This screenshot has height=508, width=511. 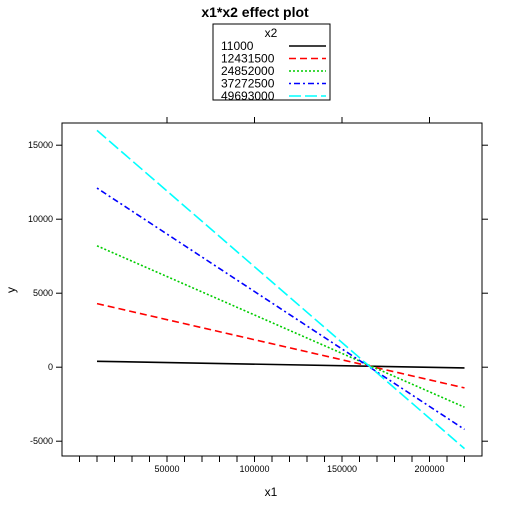 I want to click on y-tick-label: 0, so click(x=50, y=367).